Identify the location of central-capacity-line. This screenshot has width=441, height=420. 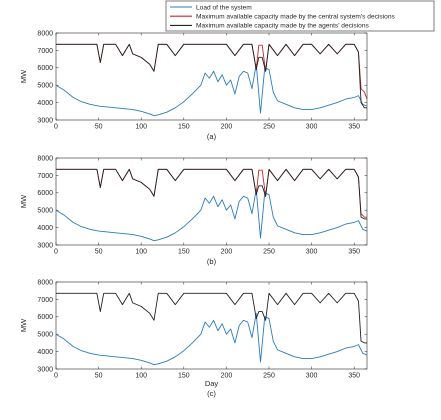
(211, 71).